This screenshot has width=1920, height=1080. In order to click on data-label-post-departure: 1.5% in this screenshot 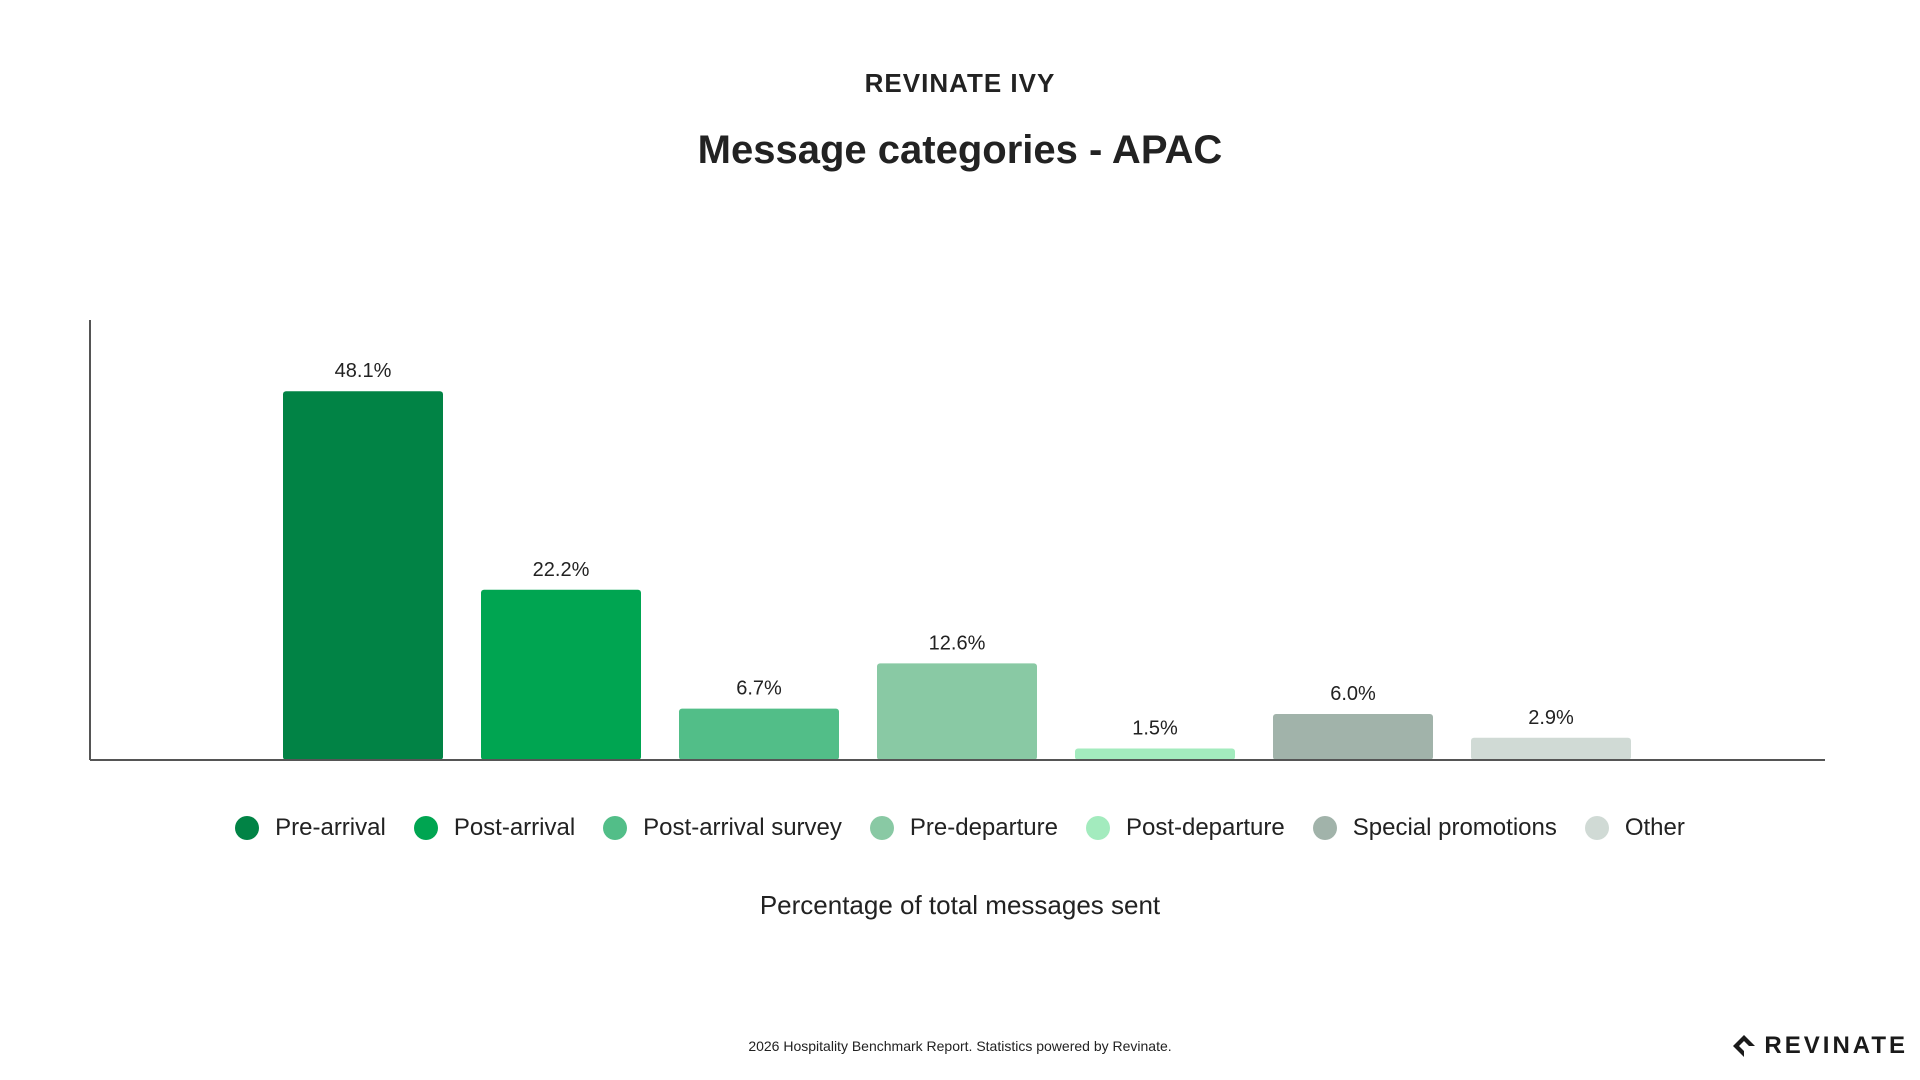, I will do `click(1155, 729)`.